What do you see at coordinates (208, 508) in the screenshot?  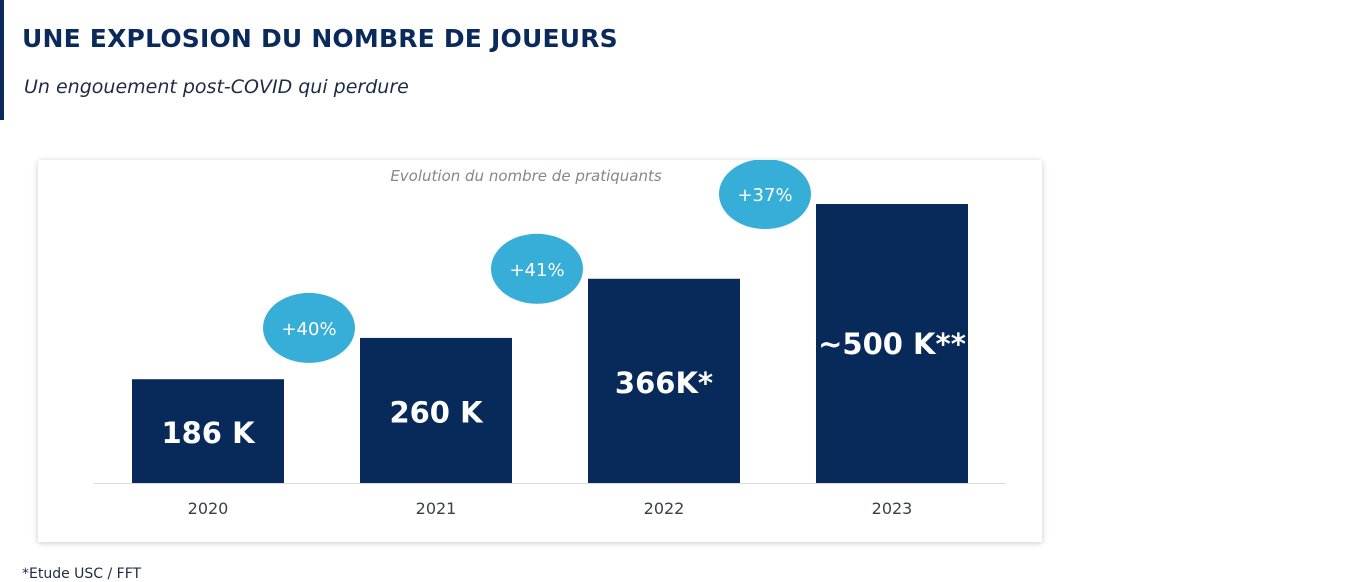 I see `tick-label-2020: 2020` at bounding box center [208, 508].